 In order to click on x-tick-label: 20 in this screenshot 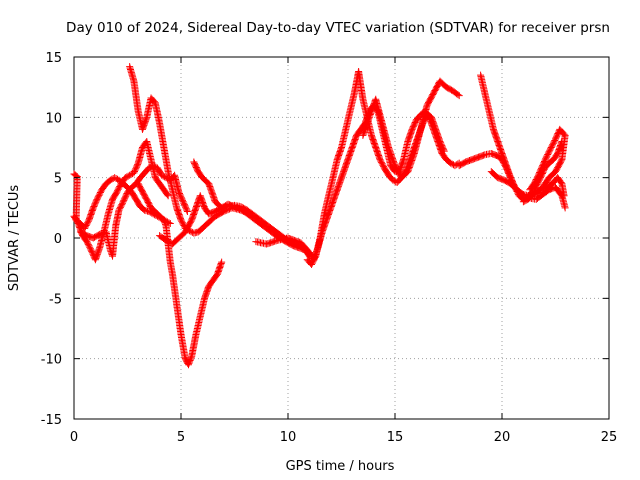, I will do `click(502, 437)`.